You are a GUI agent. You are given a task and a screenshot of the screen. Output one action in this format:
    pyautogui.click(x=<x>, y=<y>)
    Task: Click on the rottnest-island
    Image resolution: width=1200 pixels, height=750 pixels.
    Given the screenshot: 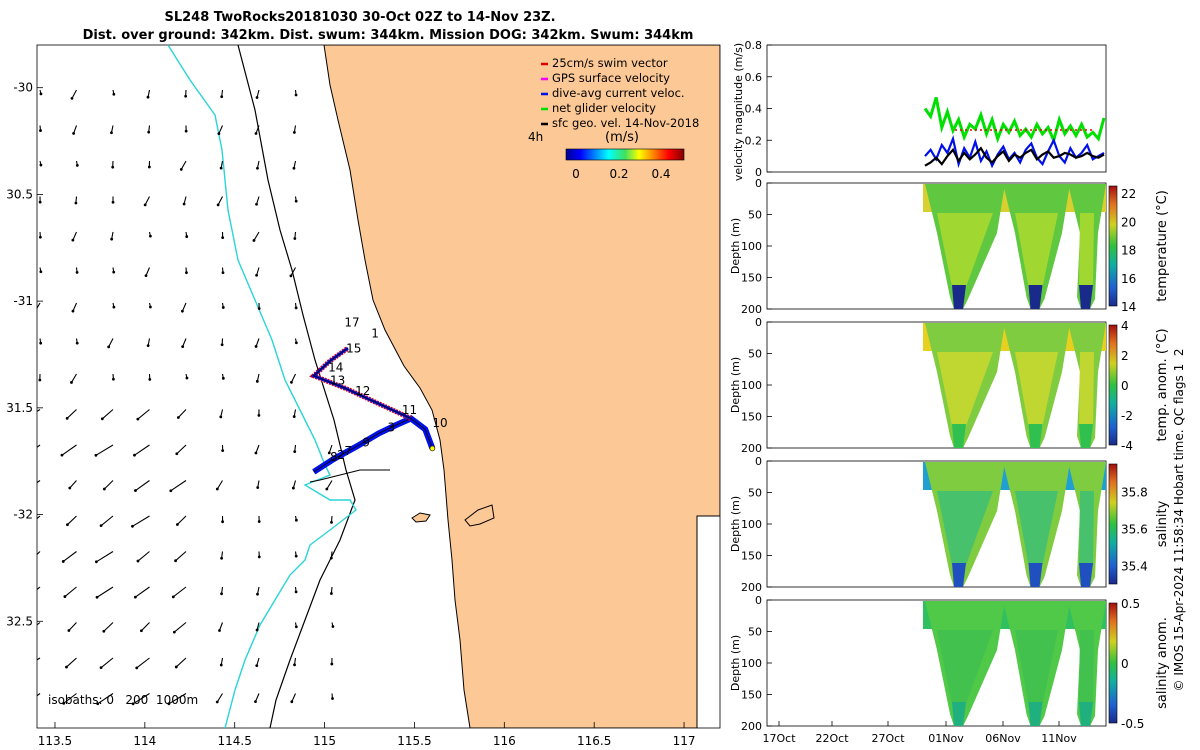 What is the action you would take?
    pyautogui.click(x=421, y=517)
    